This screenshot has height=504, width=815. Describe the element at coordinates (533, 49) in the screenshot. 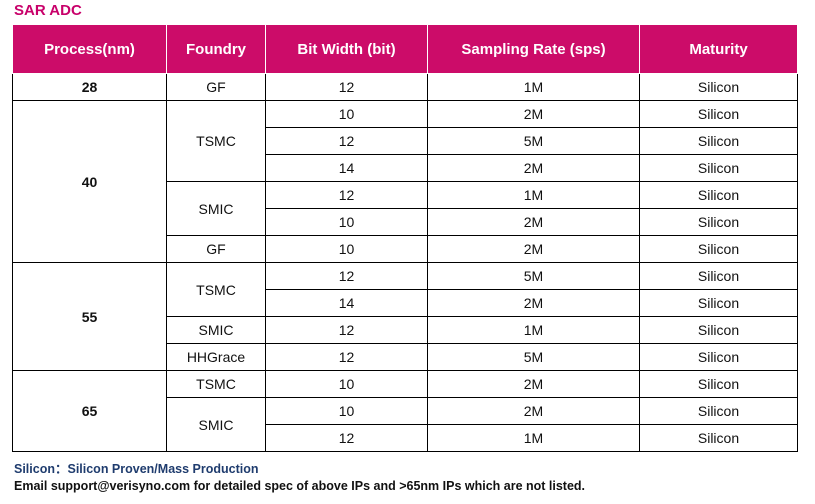

I see `header-sampling-rate: Sampling Rate (sps)` at that location.